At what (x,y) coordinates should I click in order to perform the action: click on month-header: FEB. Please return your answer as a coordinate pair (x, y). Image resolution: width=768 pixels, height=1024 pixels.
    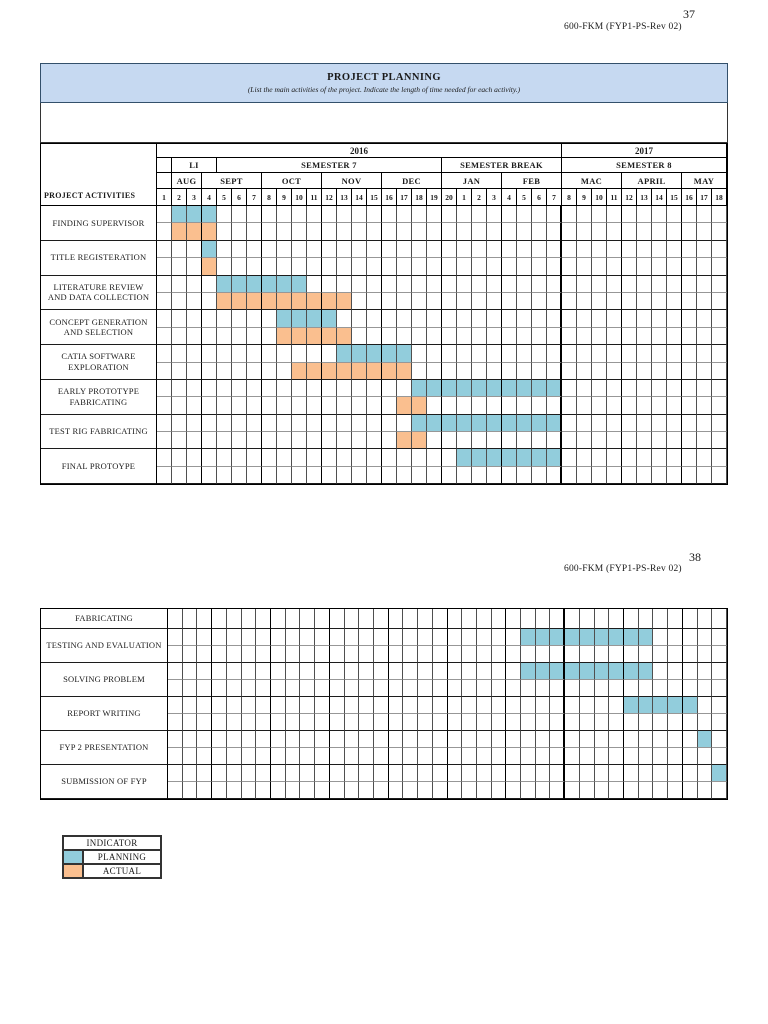
    Looking at the image, I should click on (532, 181).